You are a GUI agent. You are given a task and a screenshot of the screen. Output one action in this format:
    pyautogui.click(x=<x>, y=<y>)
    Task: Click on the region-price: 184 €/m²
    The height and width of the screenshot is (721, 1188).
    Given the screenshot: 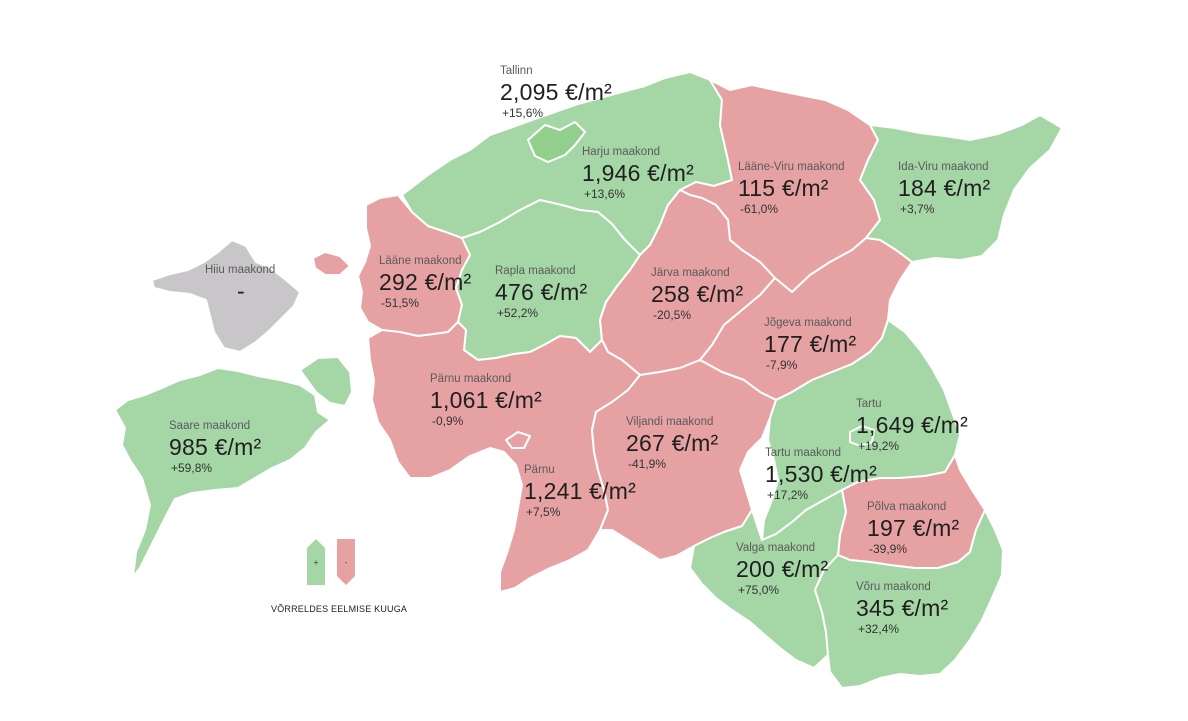 What is the action you would take?
    pyautogui.click(x=944, y=187)
    